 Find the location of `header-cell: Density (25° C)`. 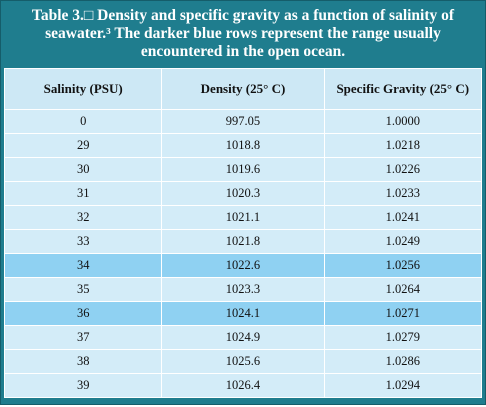

header-cell: Density (25° C) is located at coordinates (243, 89).